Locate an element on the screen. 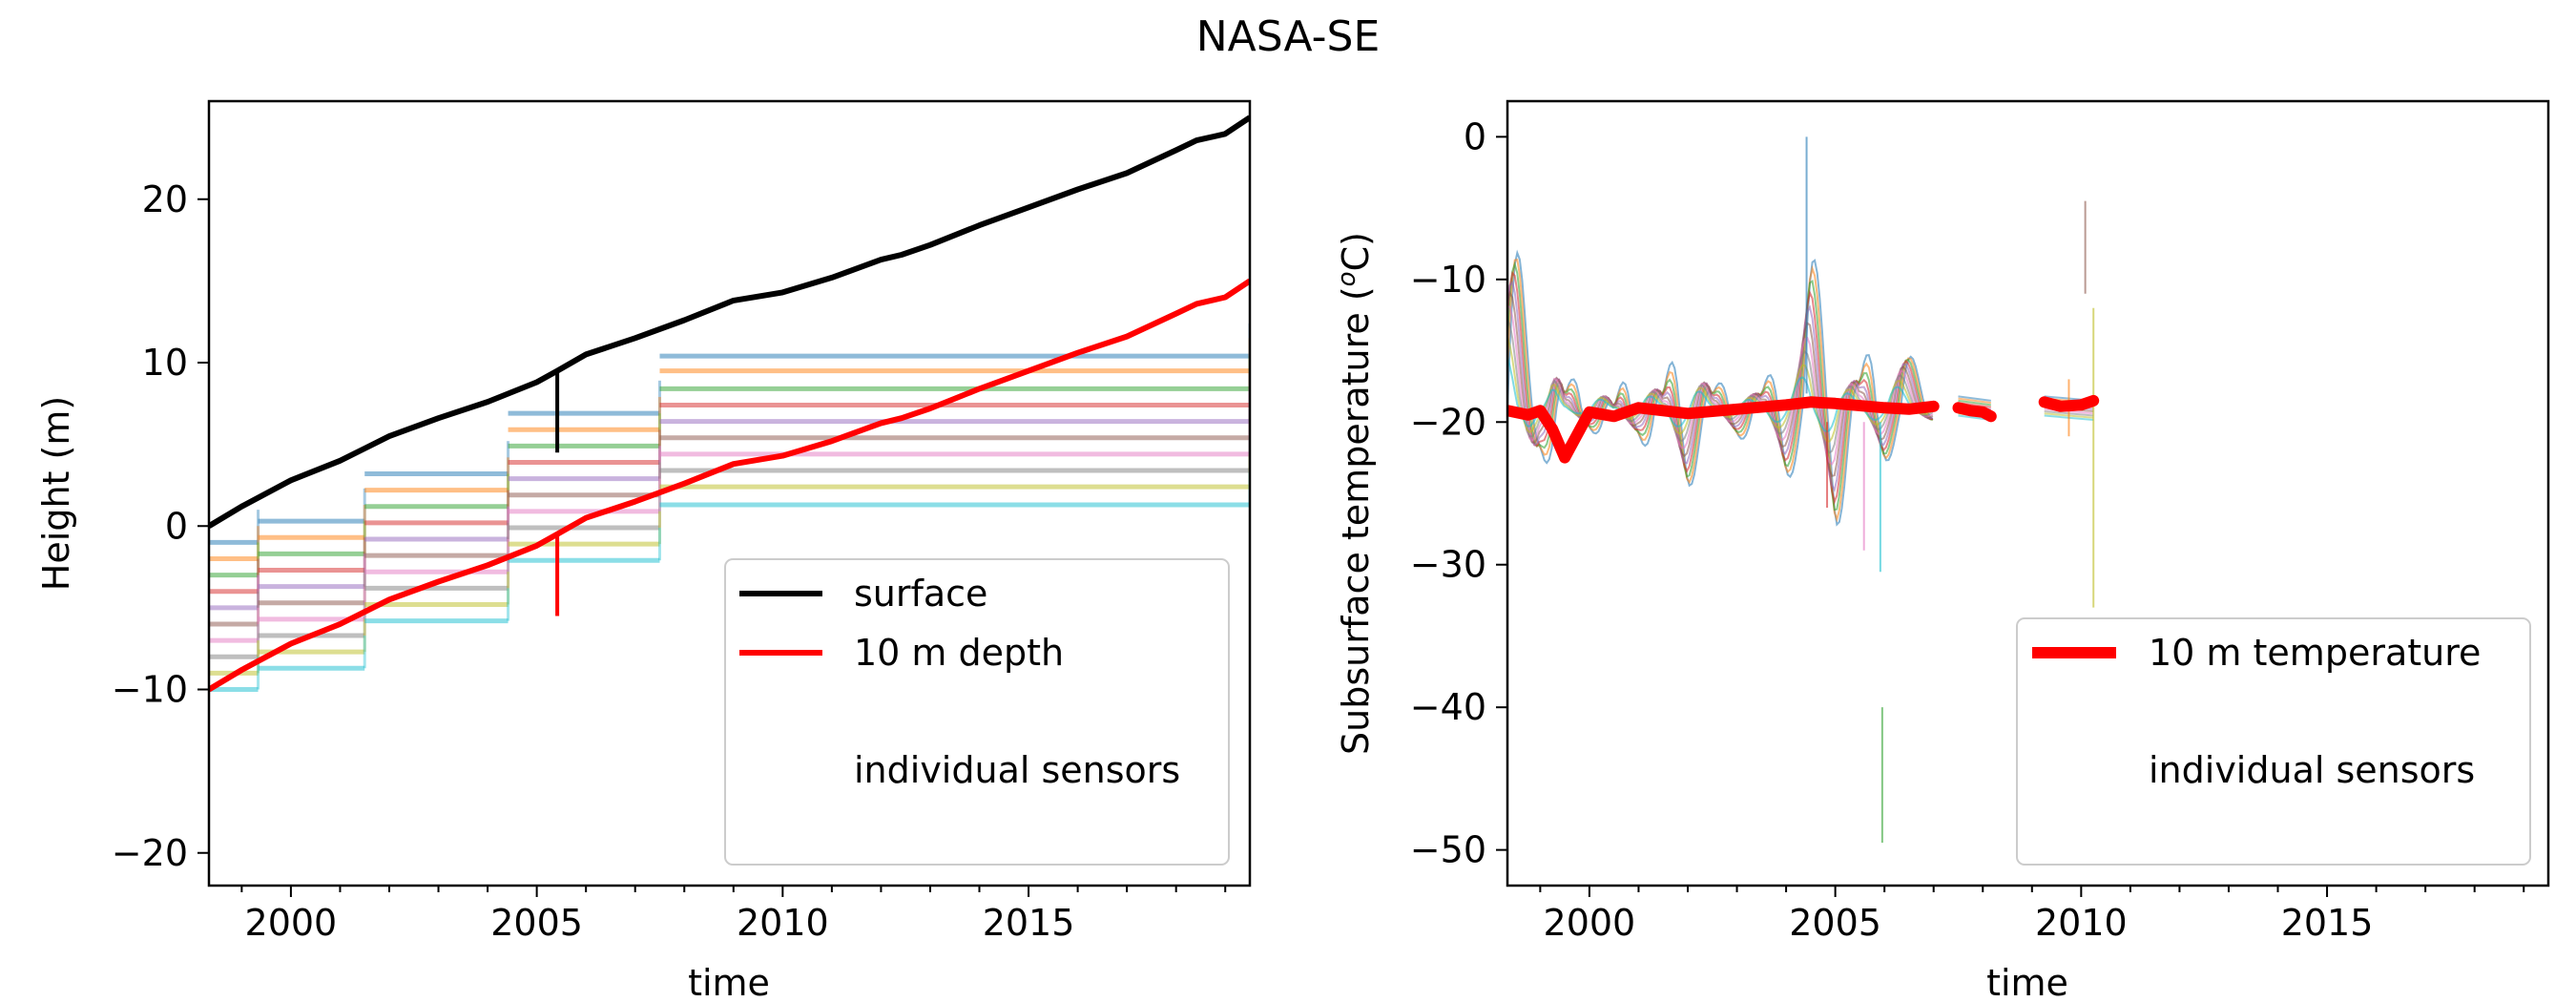 Image resolution: width=2576 pixels, height=1002 pixels. legend-10m-temperature-label: 10 m temperature is located at coordinates (2315, 653).